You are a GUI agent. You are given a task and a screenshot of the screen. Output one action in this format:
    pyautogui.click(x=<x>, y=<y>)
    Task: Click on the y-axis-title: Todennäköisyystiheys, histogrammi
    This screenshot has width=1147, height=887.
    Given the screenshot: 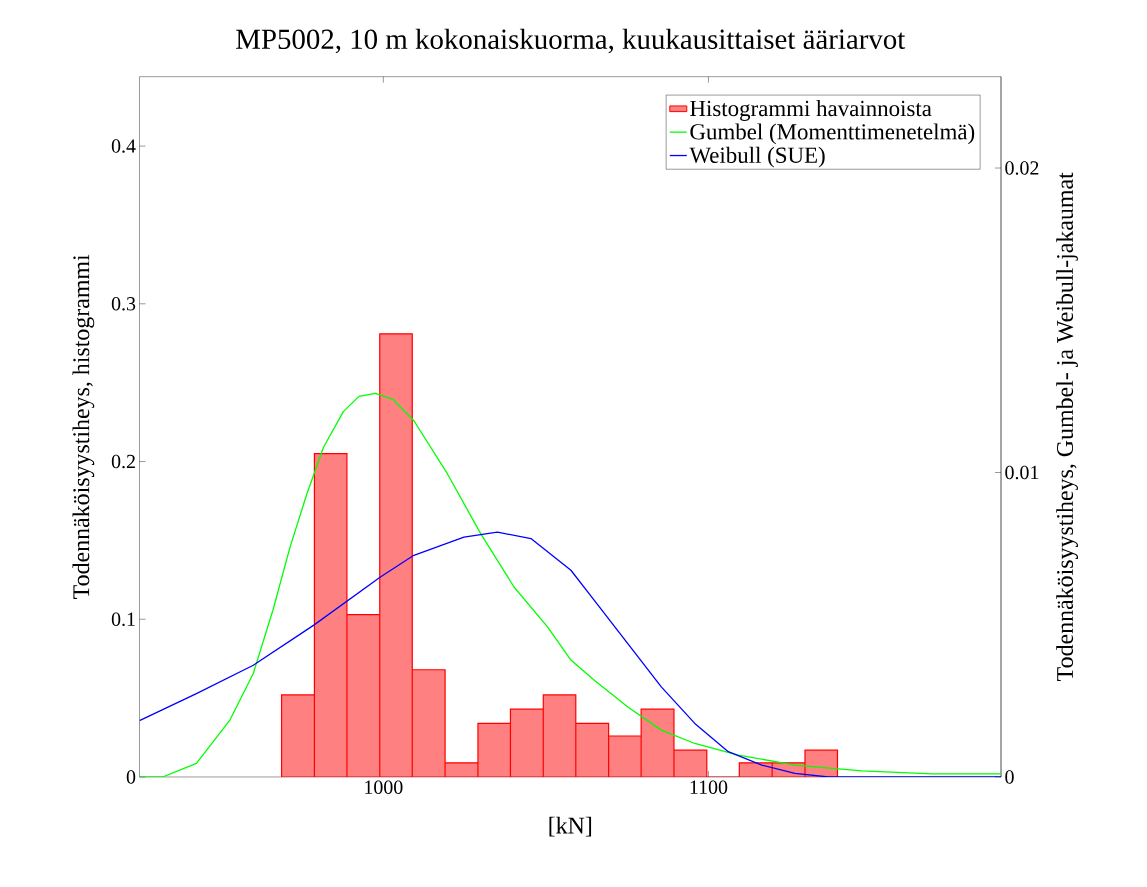 What is the action you would take?
    pyautogui.click(x=83, y=426)
    